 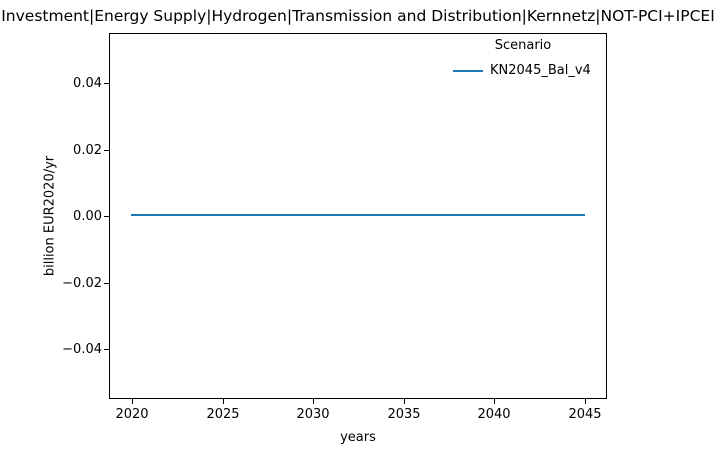 What do you see at coordinates (82, 349) in the screenshot?
I see `y-tick-label: −0.04` at bounding box center [82, 349].